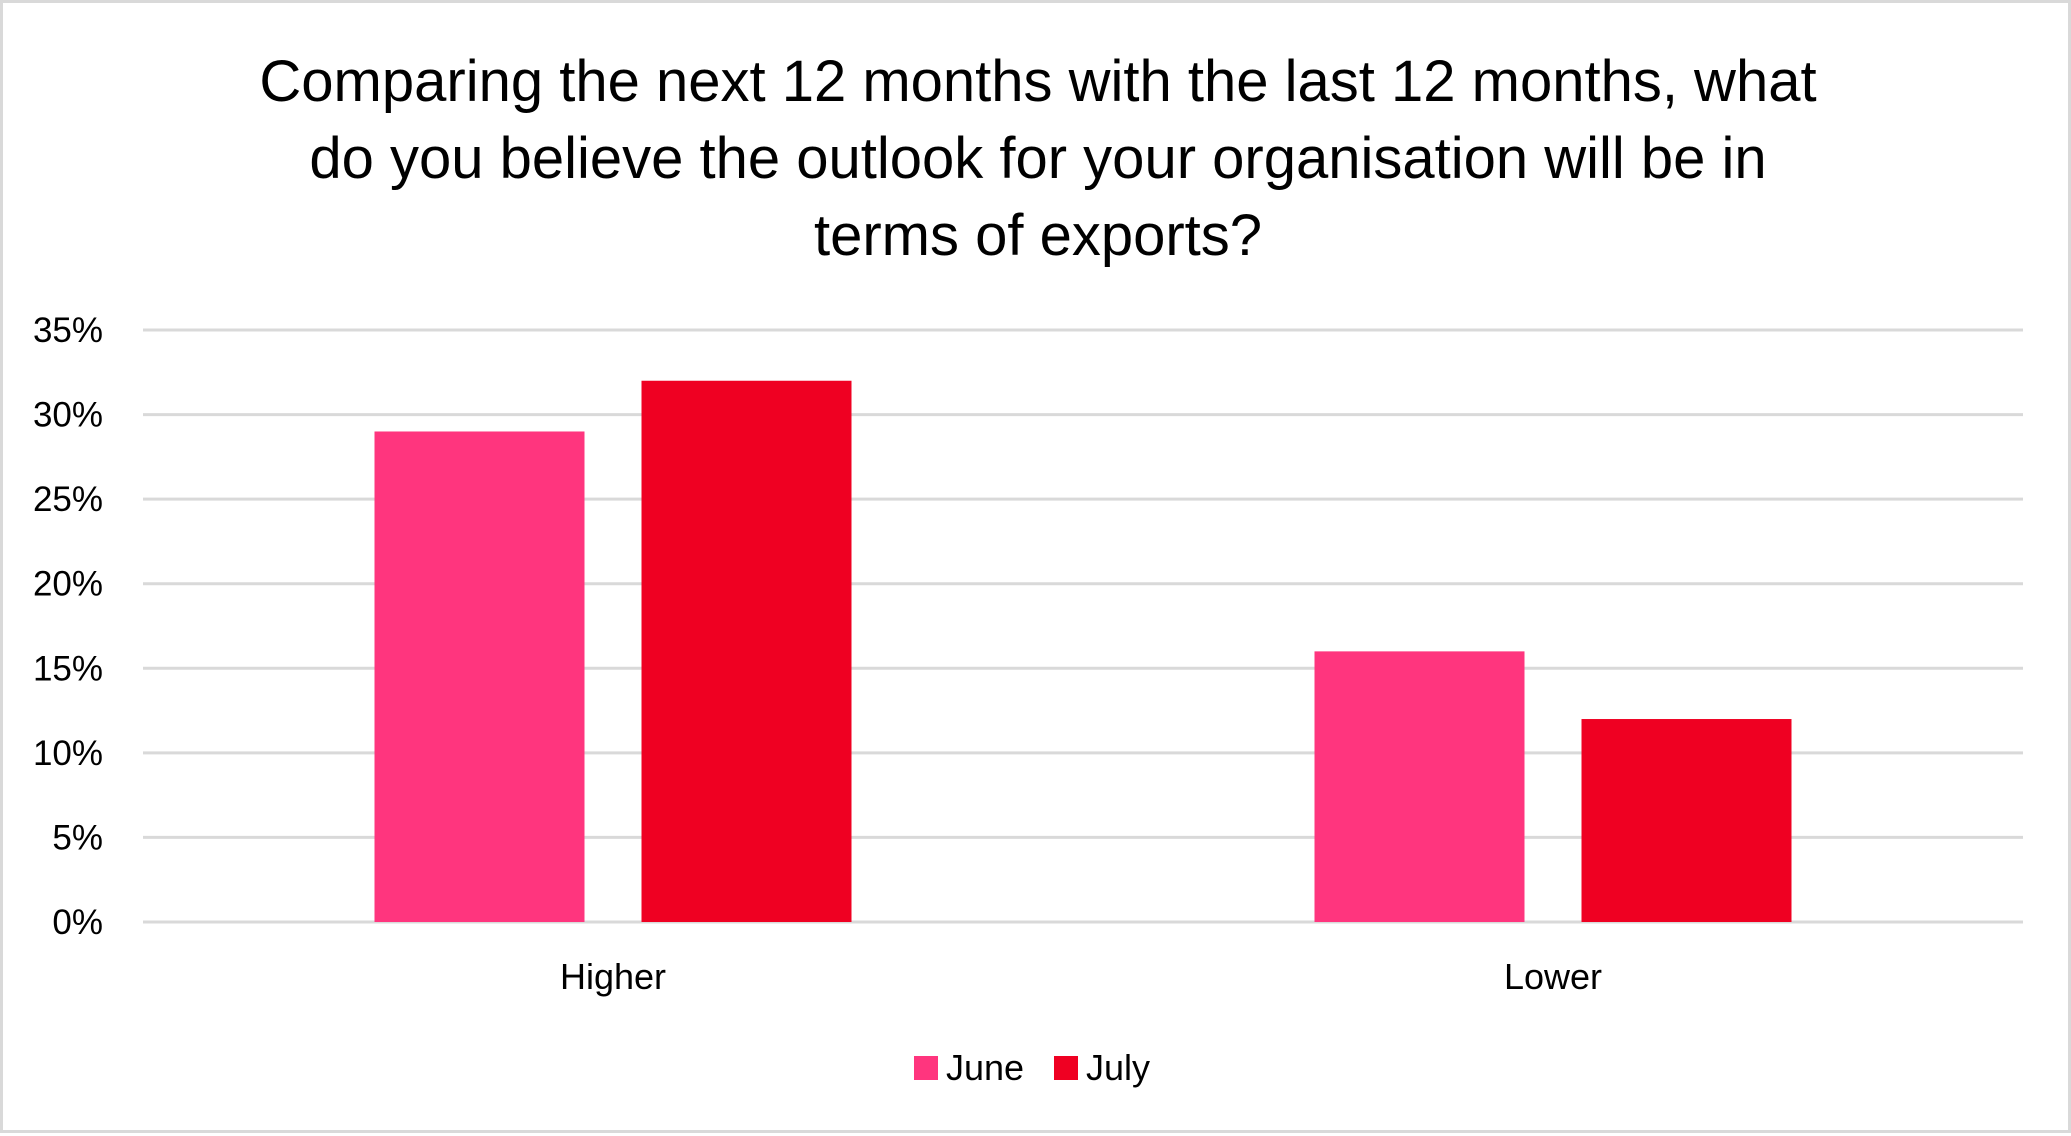  I want to click on bar-june-higher, so click(479, 676).